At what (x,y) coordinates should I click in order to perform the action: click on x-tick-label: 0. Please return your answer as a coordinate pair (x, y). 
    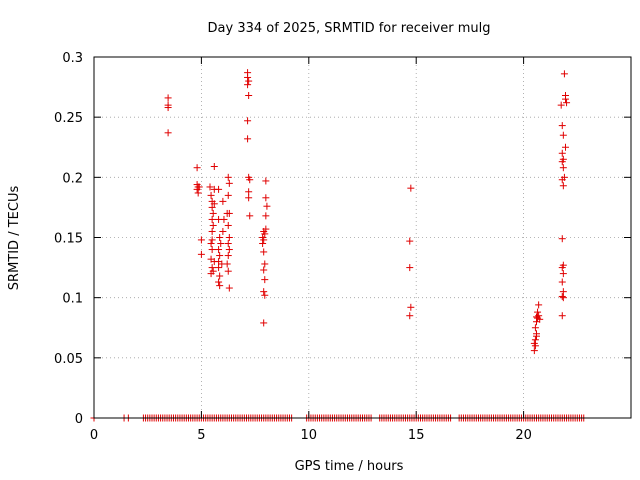
    Looking at the image, I should click on (94, 435).